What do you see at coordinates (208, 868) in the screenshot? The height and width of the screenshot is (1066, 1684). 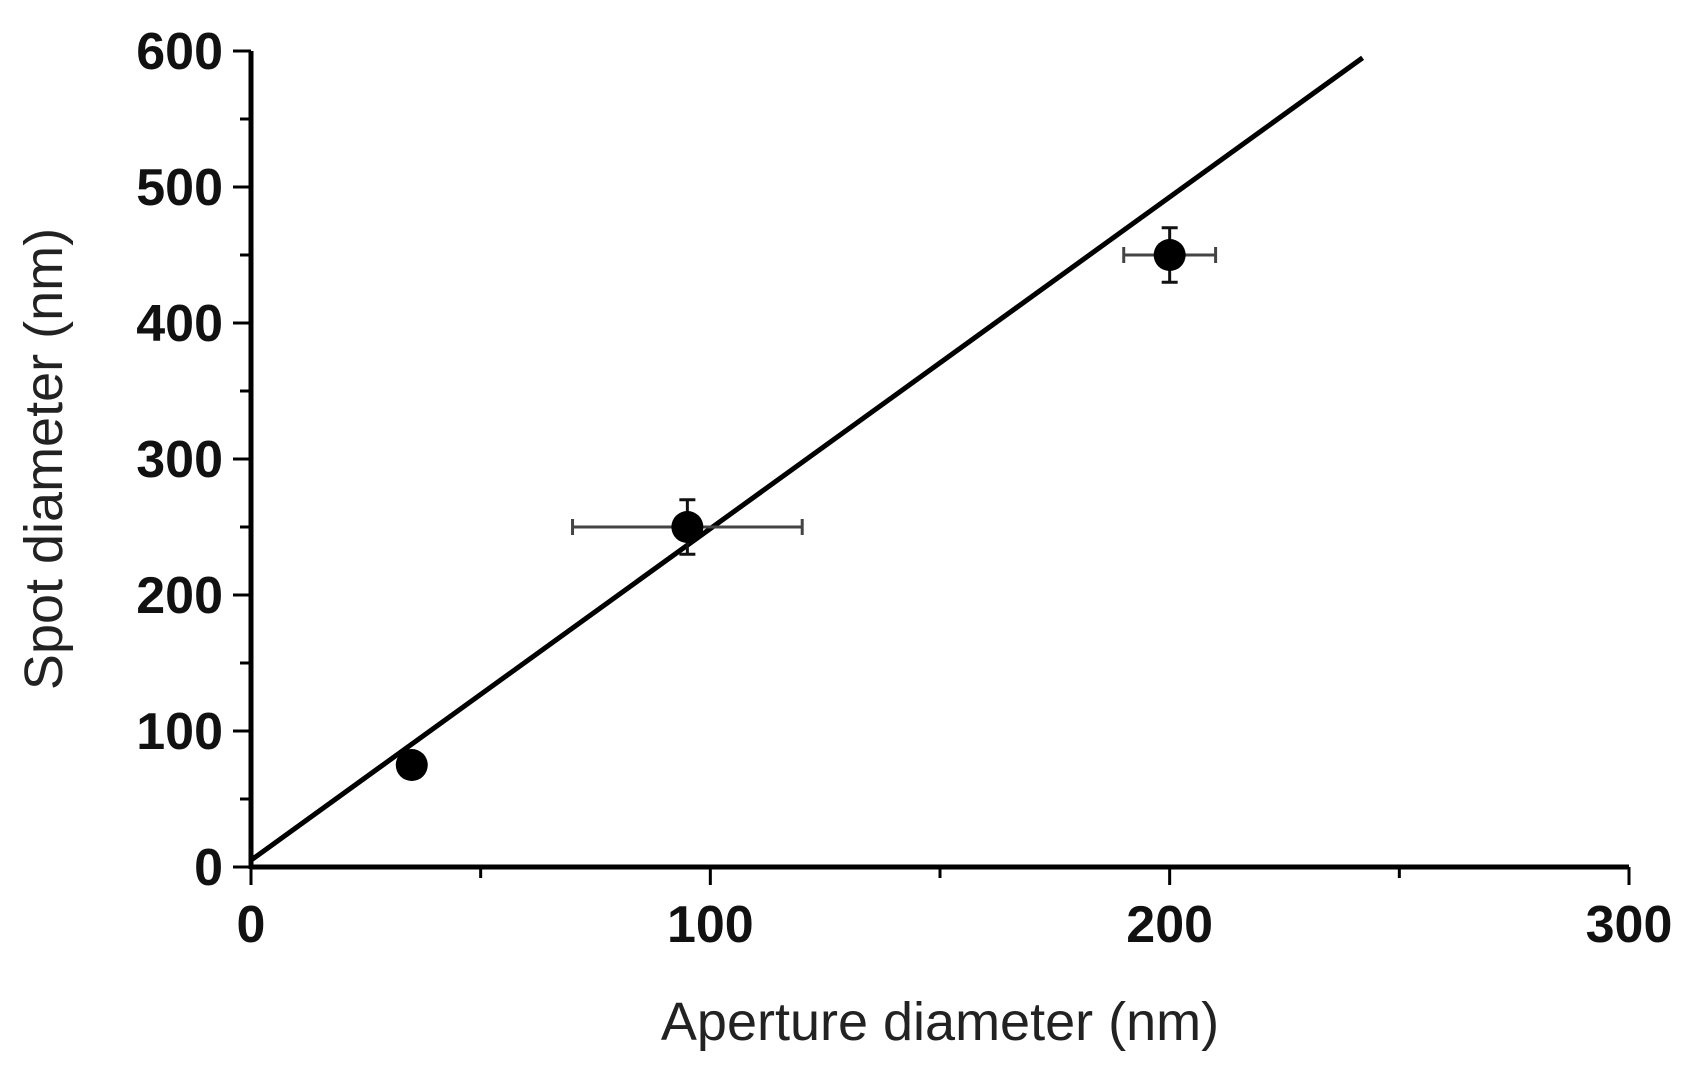 I see `y-tick-label: 0` at bounding box center [208, 868].